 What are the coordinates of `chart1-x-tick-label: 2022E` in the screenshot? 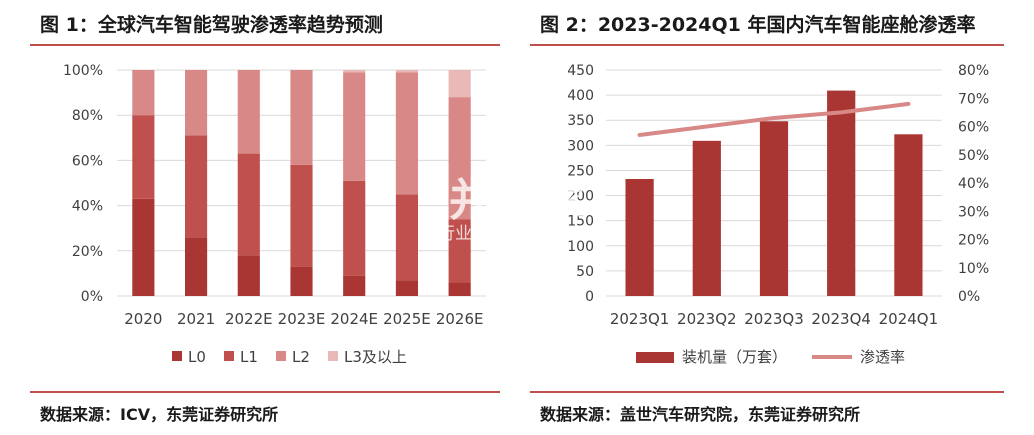 It's located at (249, 319).